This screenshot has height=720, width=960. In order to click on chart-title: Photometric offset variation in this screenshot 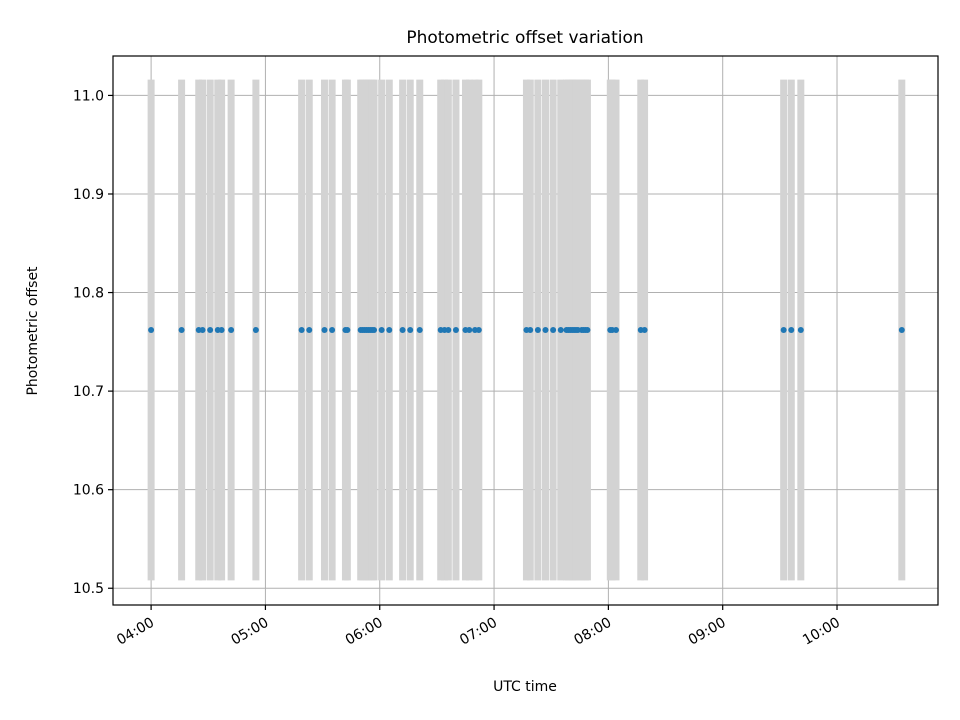, I will do `click(524, 38)`.